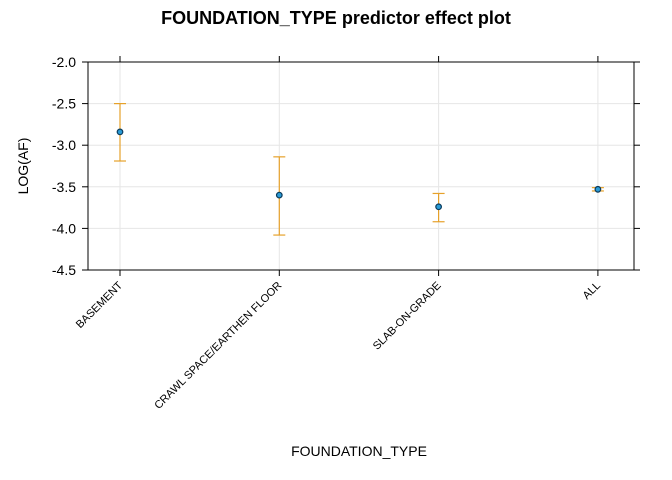  Describe the element at coordinates (64, 270) in the screenshot. I see `y-tick-label: -4.5` at that location.